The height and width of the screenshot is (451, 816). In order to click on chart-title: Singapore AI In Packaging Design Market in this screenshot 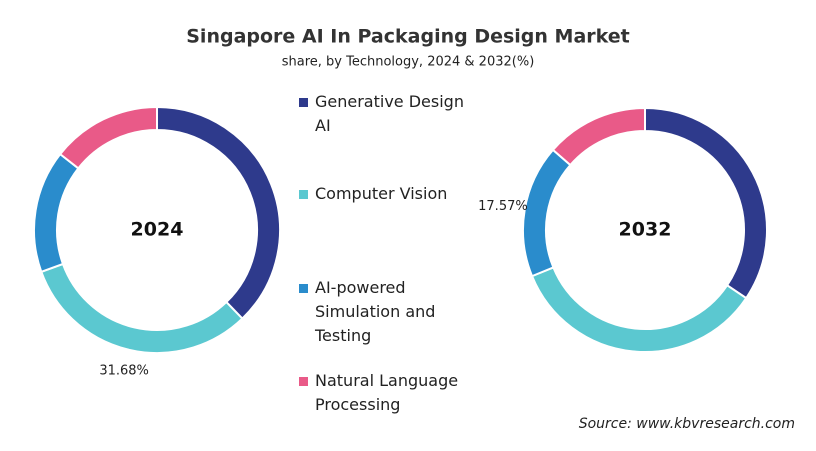, I will do `click(408, 37)`.